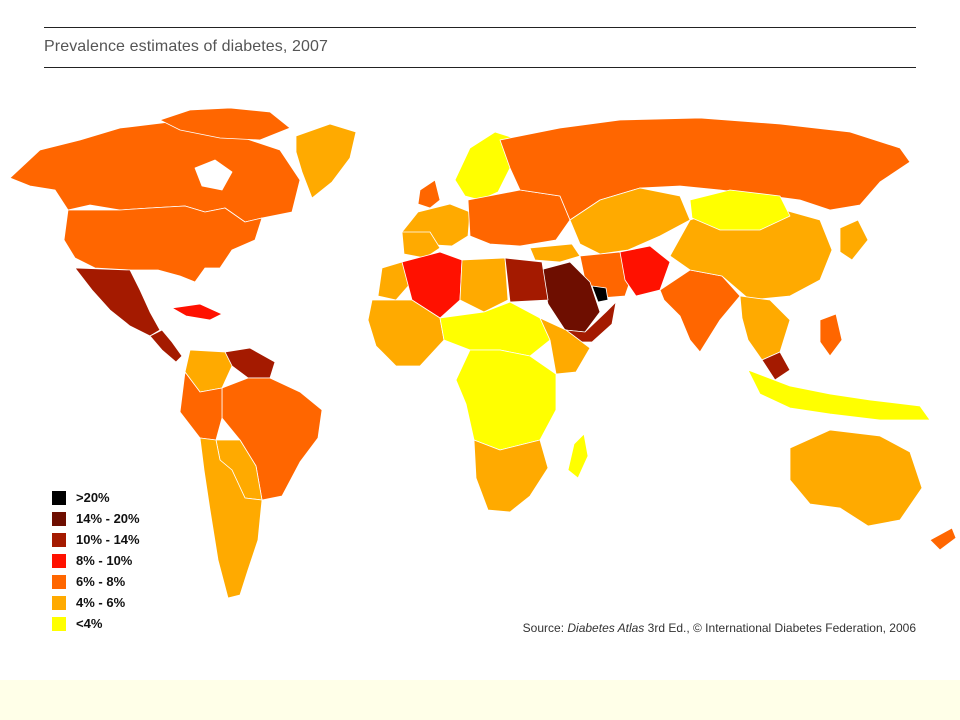 The height and width of the screenshot is (720, 960). What do you see at coordinates (201, 406) in the screenshot?
I see `region-peru` at bounding box center [201, 406].